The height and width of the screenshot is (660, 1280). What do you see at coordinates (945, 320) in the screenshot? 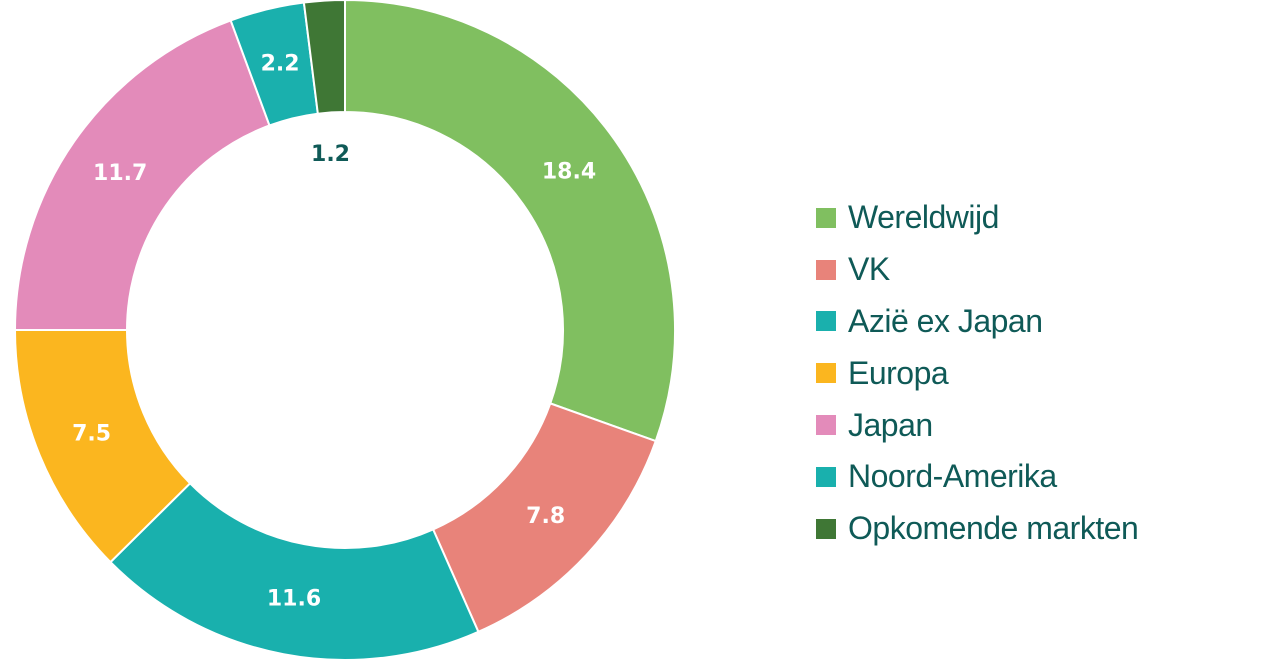
I see `legend-label: Azië ex Japan` at bounding box center [945, 320].